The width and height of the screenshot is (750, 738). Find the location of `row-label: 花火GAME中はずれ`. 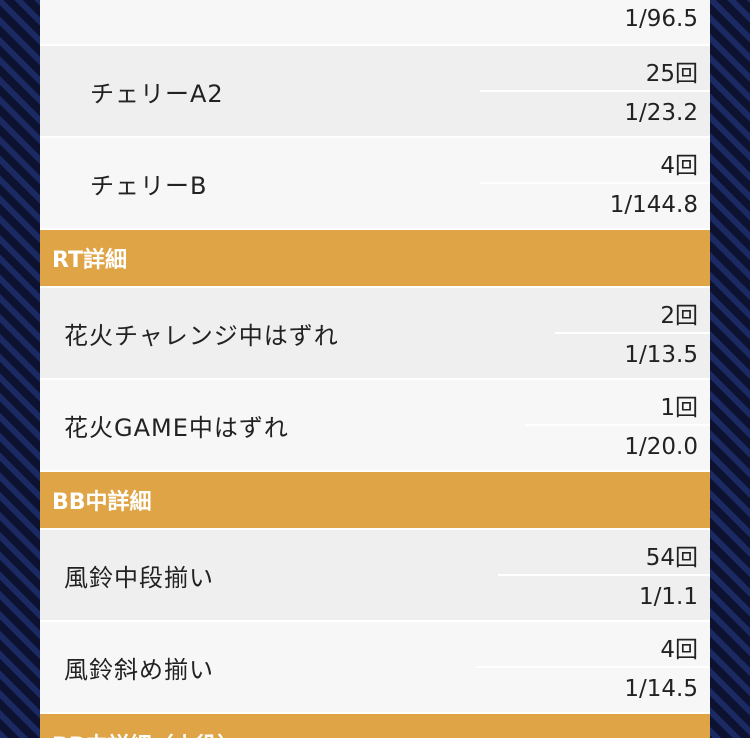

row-label: 花火GAME中はずれ is located at coordinates (176, 427).